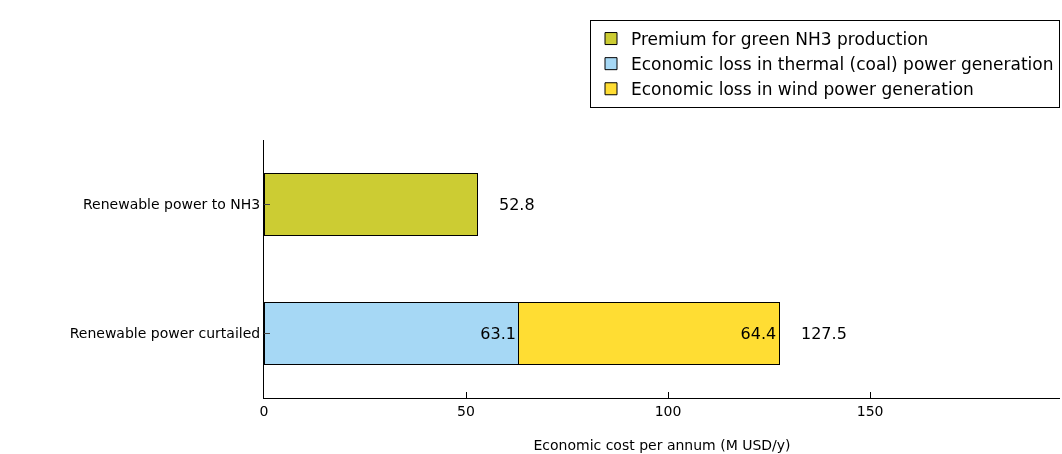  What do you see at coordinates (758, 333) in the screenshot?
I see `data-label: 64.4` at bounding box center [758, 333].